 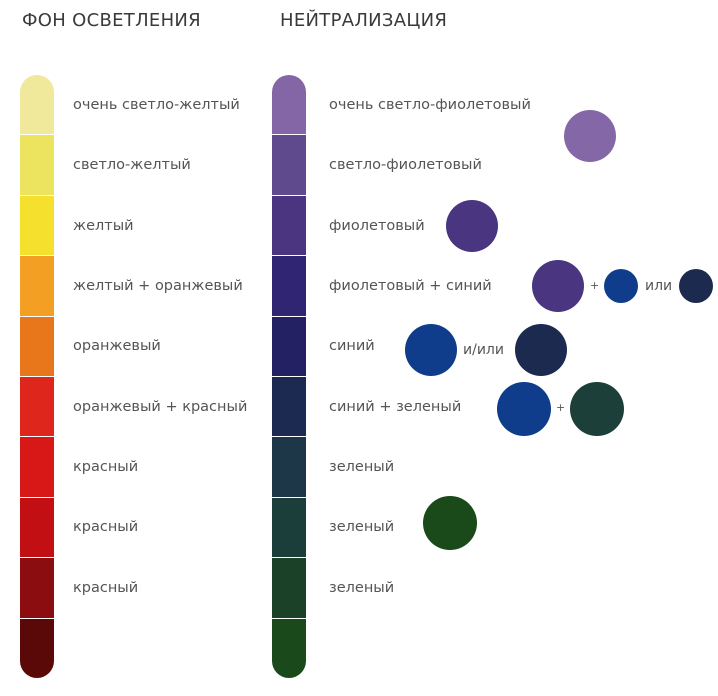 I want to click on left-segment-label-6: красный, so click(x=106, y=466).